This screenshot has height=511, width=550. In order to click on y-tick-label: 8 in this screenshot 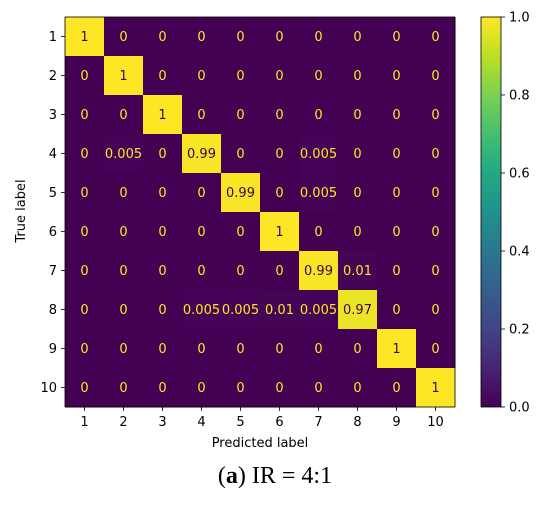, I will do `click(53, 310)`.